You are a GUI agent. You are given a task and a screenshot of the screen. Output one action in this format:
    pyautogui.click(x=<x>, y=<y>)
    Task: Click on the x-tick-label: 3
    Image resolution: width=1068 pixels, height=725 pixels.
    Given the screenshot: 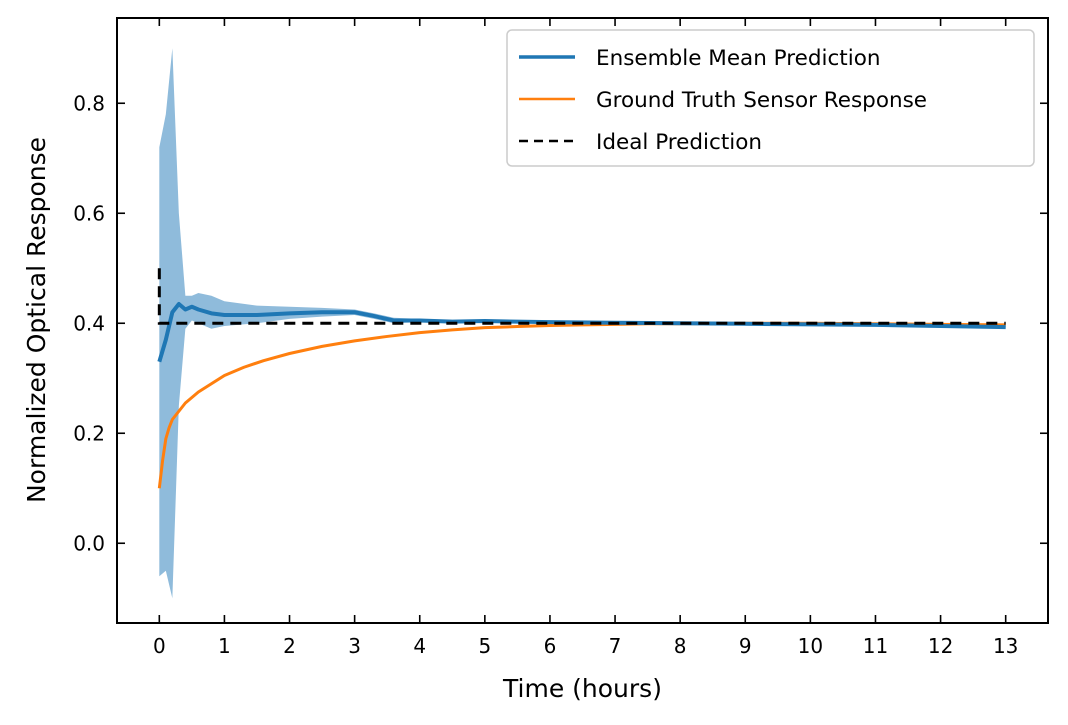 What is the action you would take?
    pyautogui.click(x=354, y=646)
    